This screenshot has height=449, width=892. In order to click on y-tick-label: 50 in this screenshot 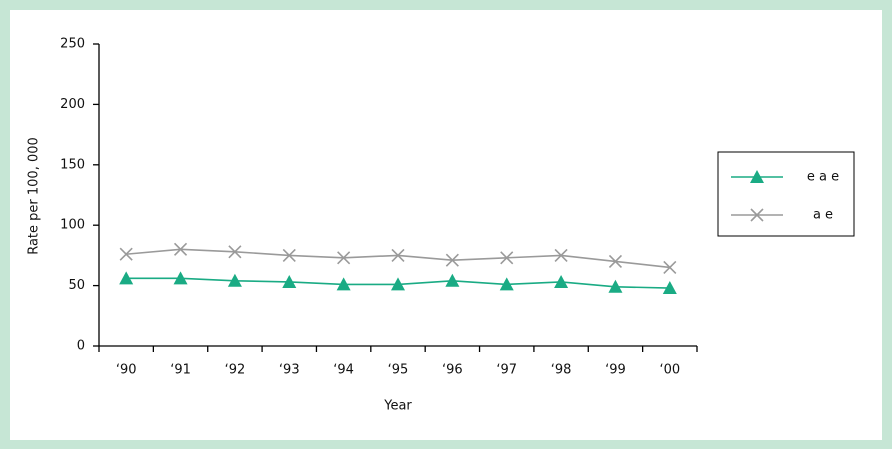, I will do `click(76, 285)`.